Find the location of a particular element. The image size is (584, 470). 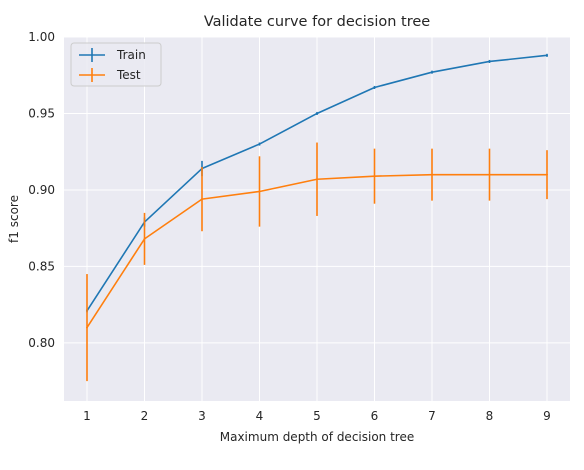

chart-title: Validate curve for decision tree is located at coordinates (317, 22).